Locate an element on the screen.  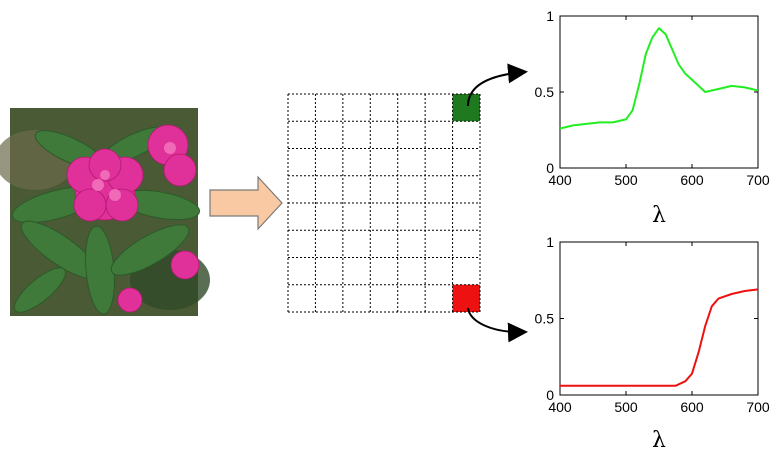
flower-photo is located at coordinates (105, 212).